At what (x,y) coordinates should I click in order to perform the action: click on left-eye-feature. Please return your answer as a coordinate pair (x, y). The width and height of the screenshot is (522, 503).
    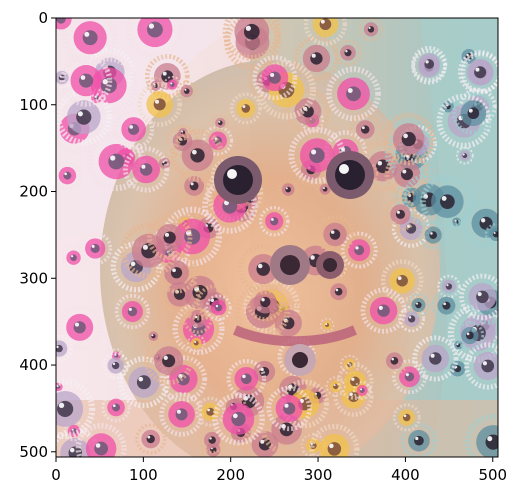
    Looking at the image, I should click on (238, 180).